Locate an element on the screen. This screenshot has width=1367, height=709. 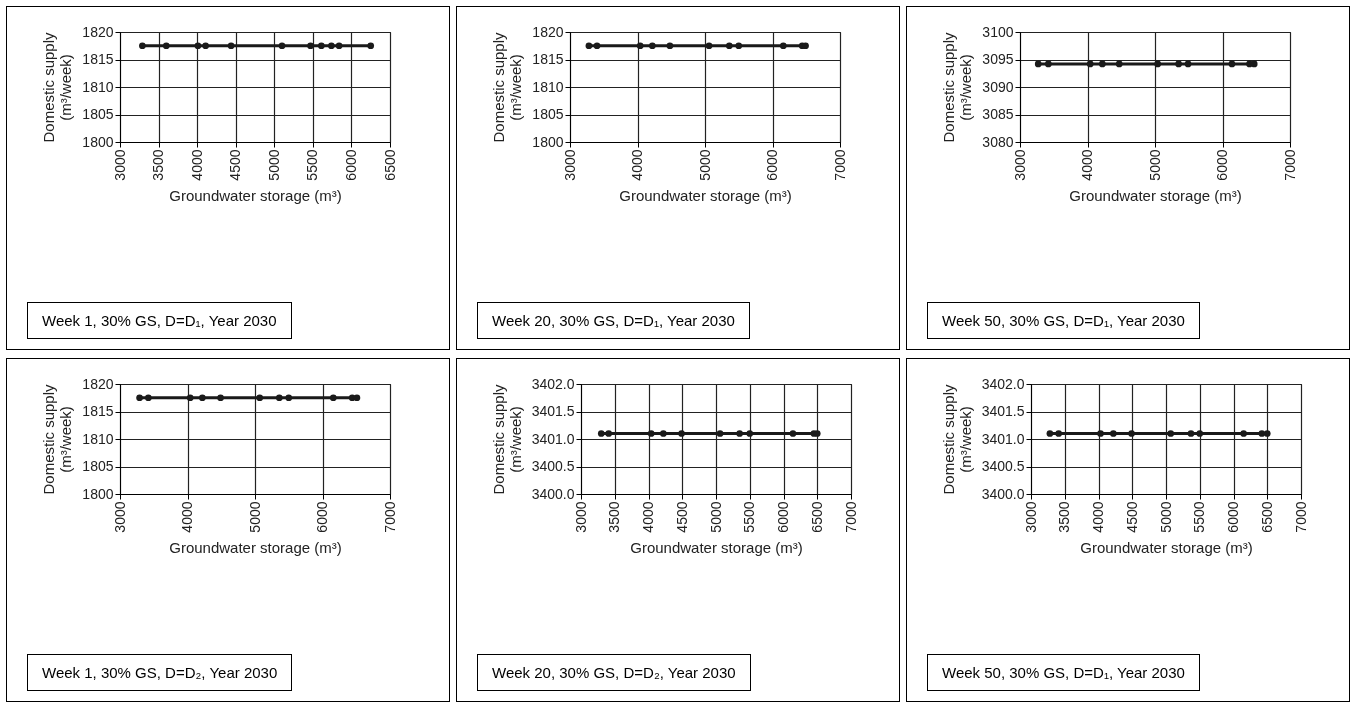
y-tick-label: 3085 is located at coordinates (998, 114).